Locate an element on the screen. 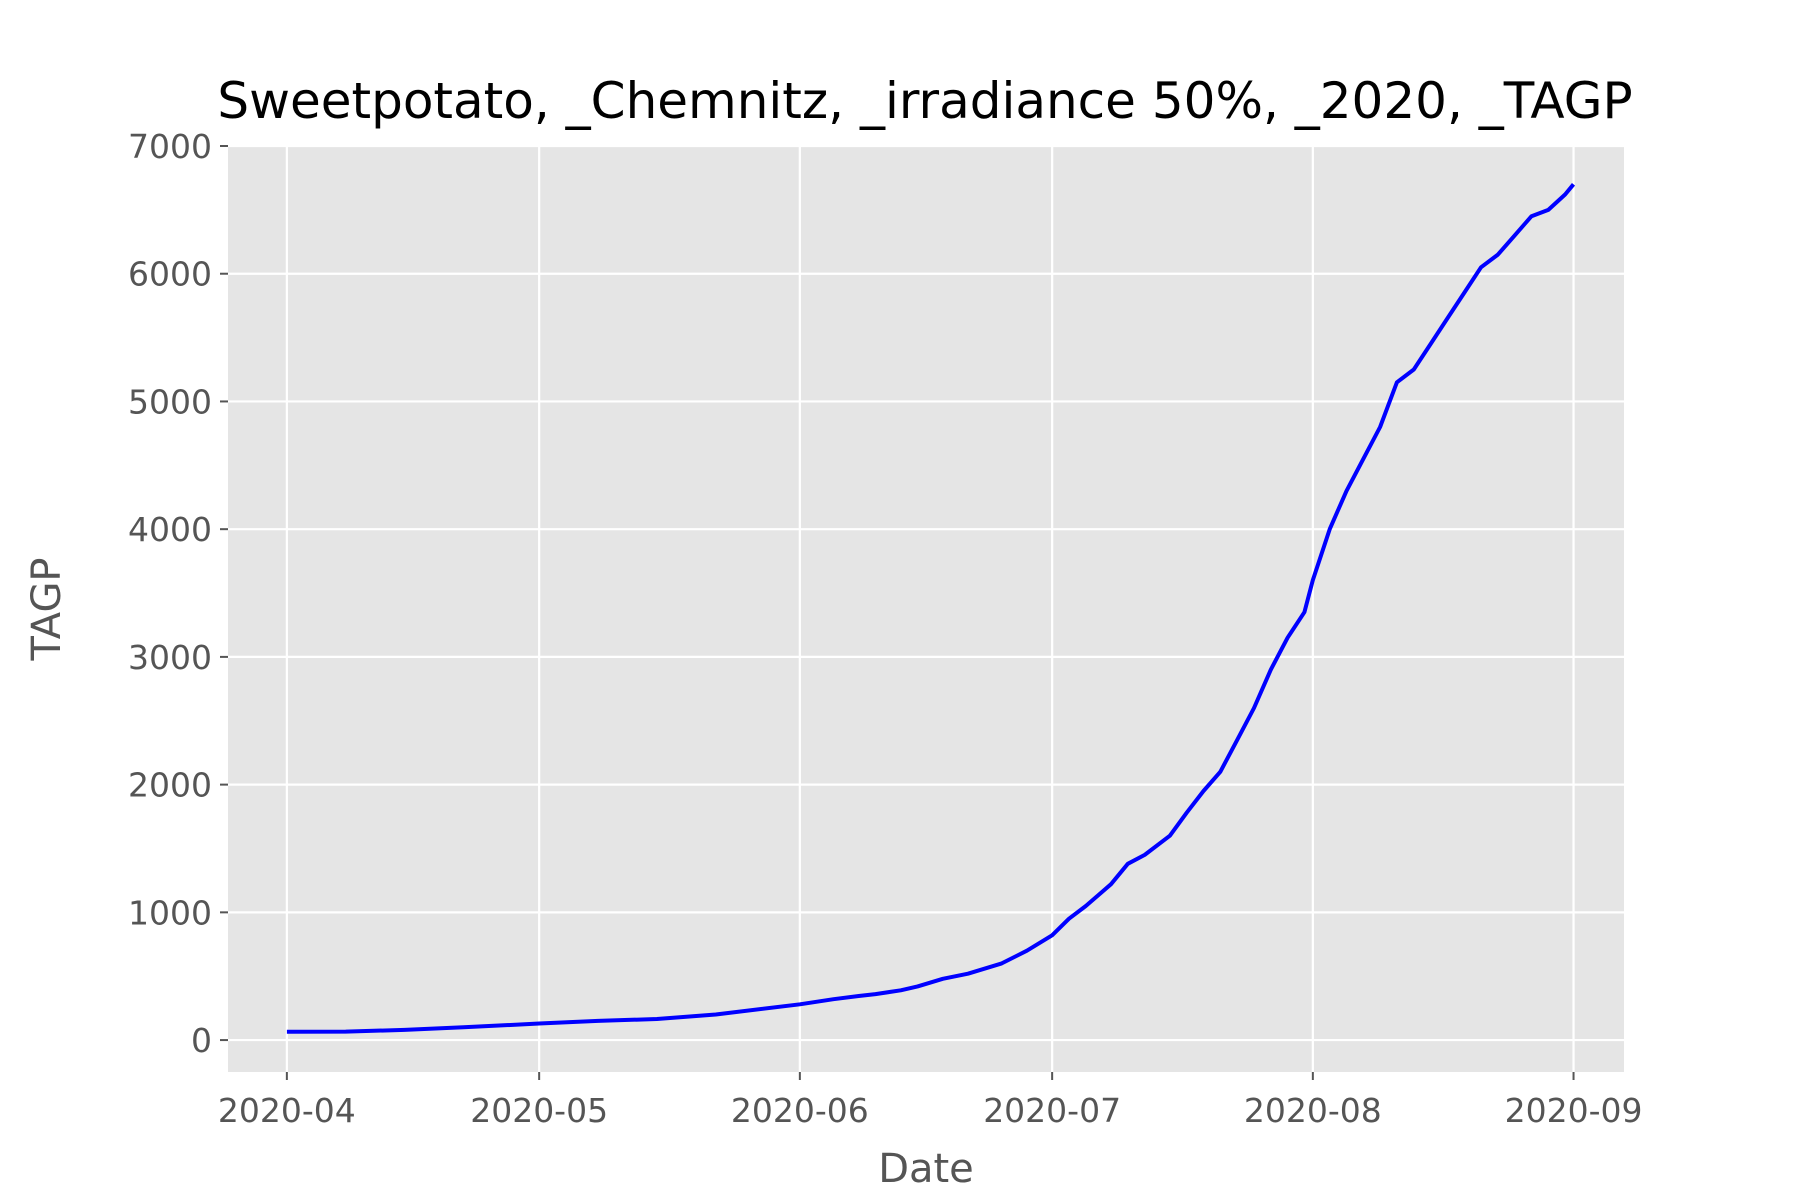 The image size is (1800, 1200). y-tick-labels: 0 1000 2000 3000 4000 5000 6000 7000 is located at coordinates (170, 593).